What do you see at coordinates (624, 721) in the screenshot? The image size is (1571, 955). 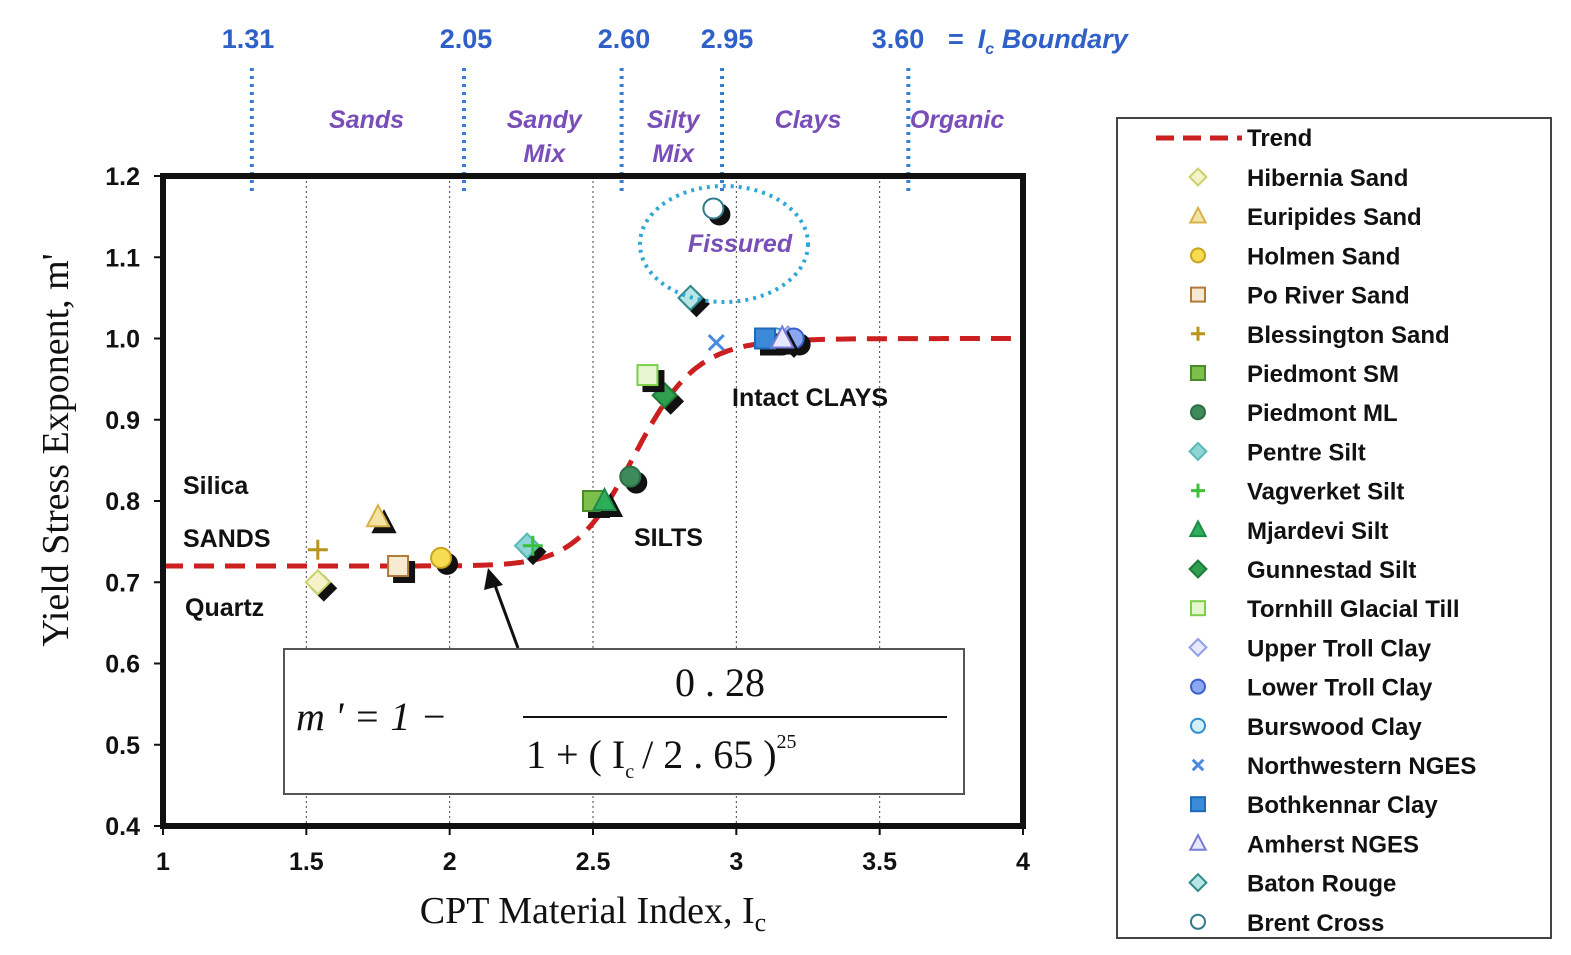 I see `equation-box` at bounding box center [624, 721].